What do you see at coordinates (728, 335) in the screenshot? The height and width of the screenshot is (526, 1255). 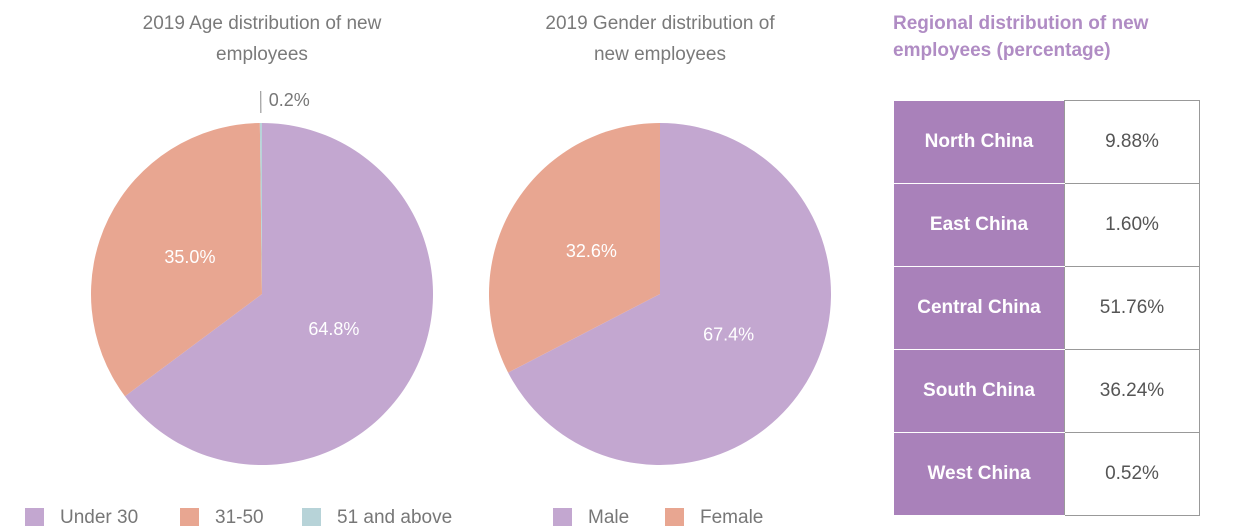 I see `value-label: 67.4%` at bounding box center [728, 335].